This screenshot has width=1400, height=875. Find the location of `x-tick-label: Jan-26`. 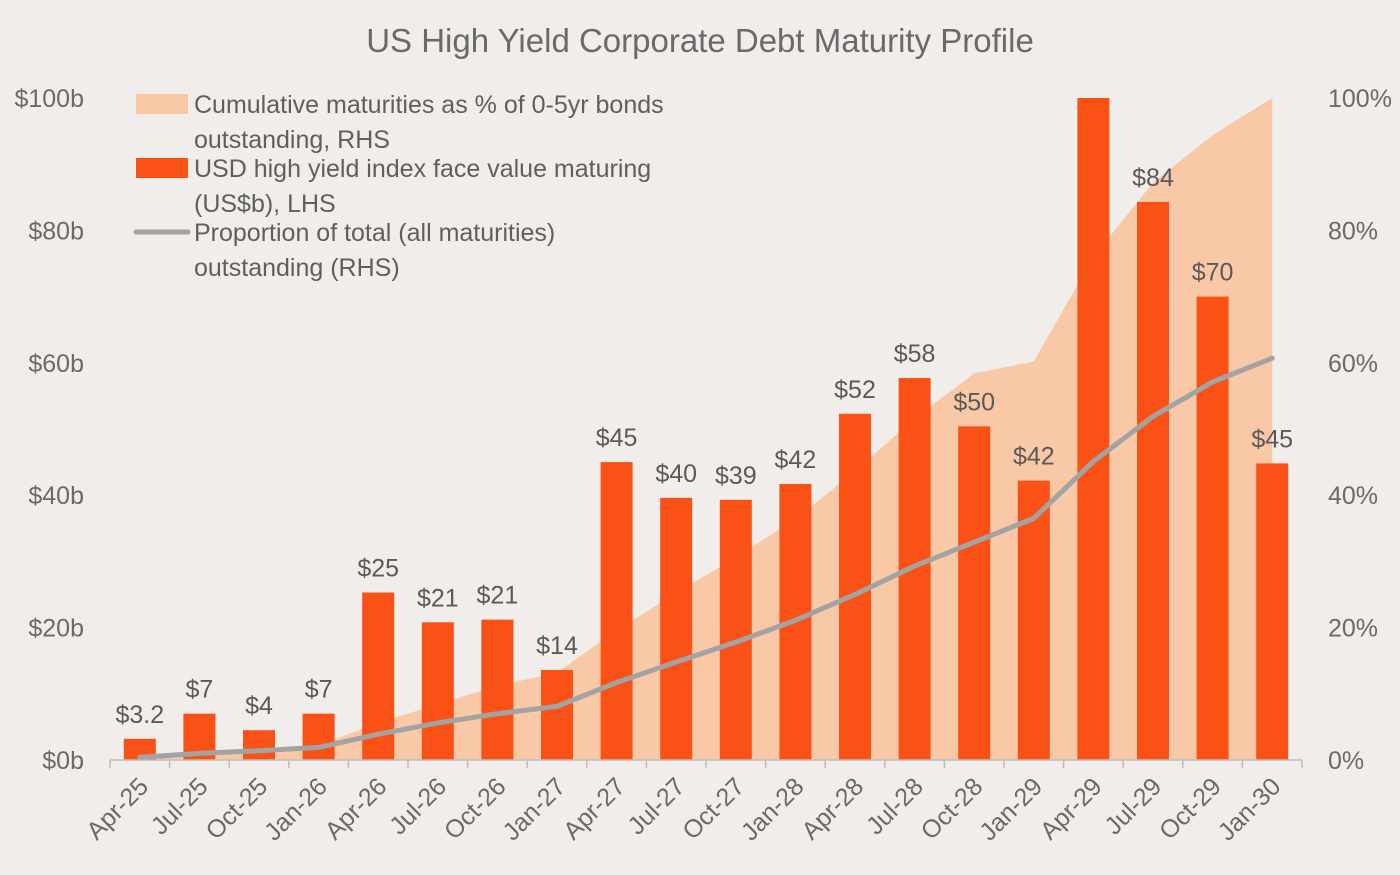

x-tick-label: Jan-26 is located at coordinates (296, 809).